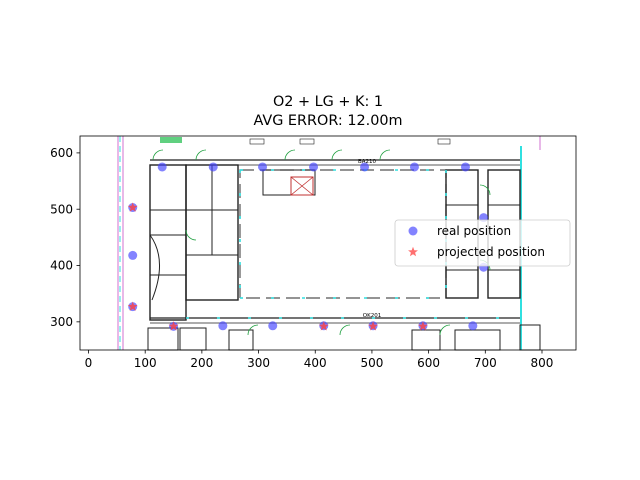 The height and width of the screenshot is (480, 640). What do you see at coordinates (315, 363) in the screenshot?
I see `x-tick-label: 400` at bounding box center [315, 363].